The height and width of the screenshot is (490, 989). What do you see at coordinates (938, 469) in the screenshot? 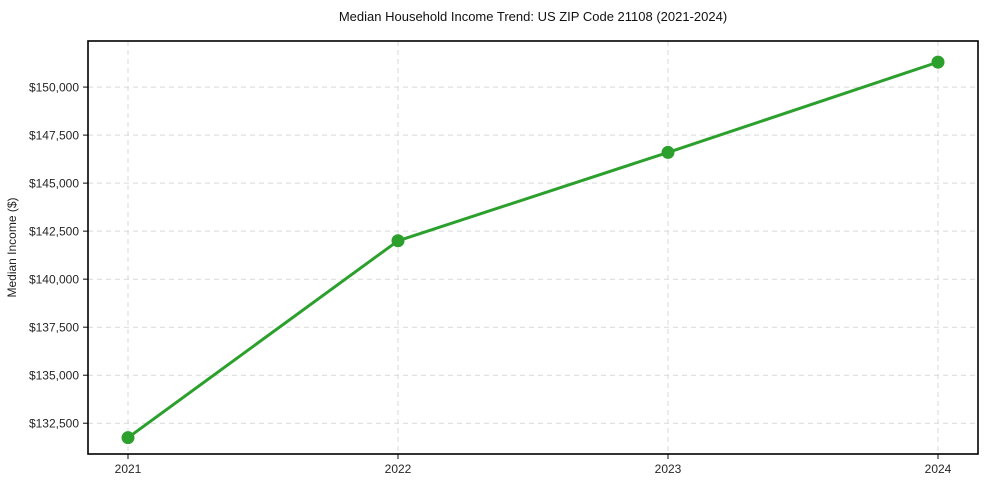
I see `x-tick-label: 2024` at bounding box center [938, 469].